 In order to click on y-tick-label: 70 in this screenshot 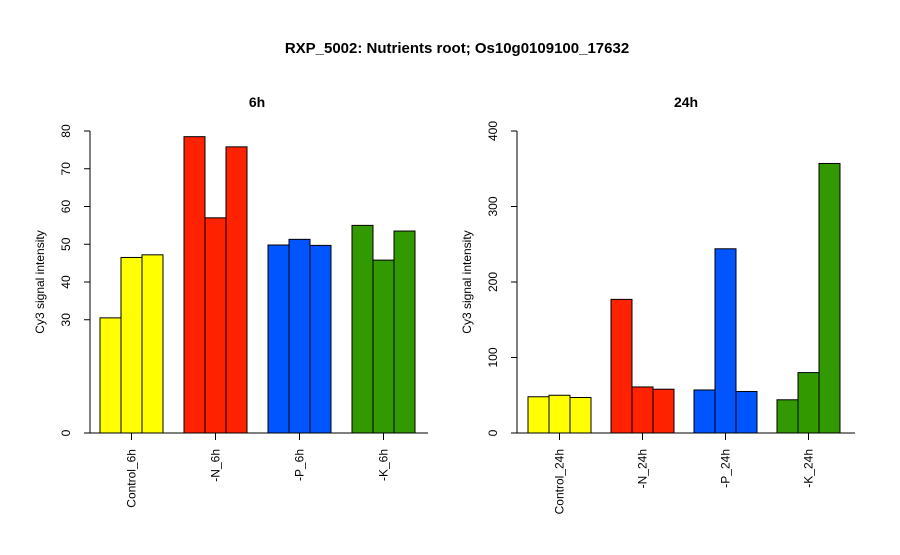, I will do `click(66, 169)`.